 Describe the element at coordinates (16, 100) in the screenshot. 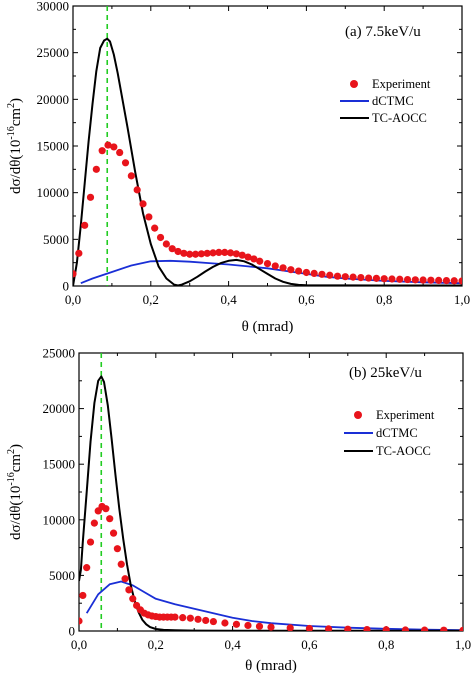

I see `panel-a-y-axis-title-part: )` at that location.